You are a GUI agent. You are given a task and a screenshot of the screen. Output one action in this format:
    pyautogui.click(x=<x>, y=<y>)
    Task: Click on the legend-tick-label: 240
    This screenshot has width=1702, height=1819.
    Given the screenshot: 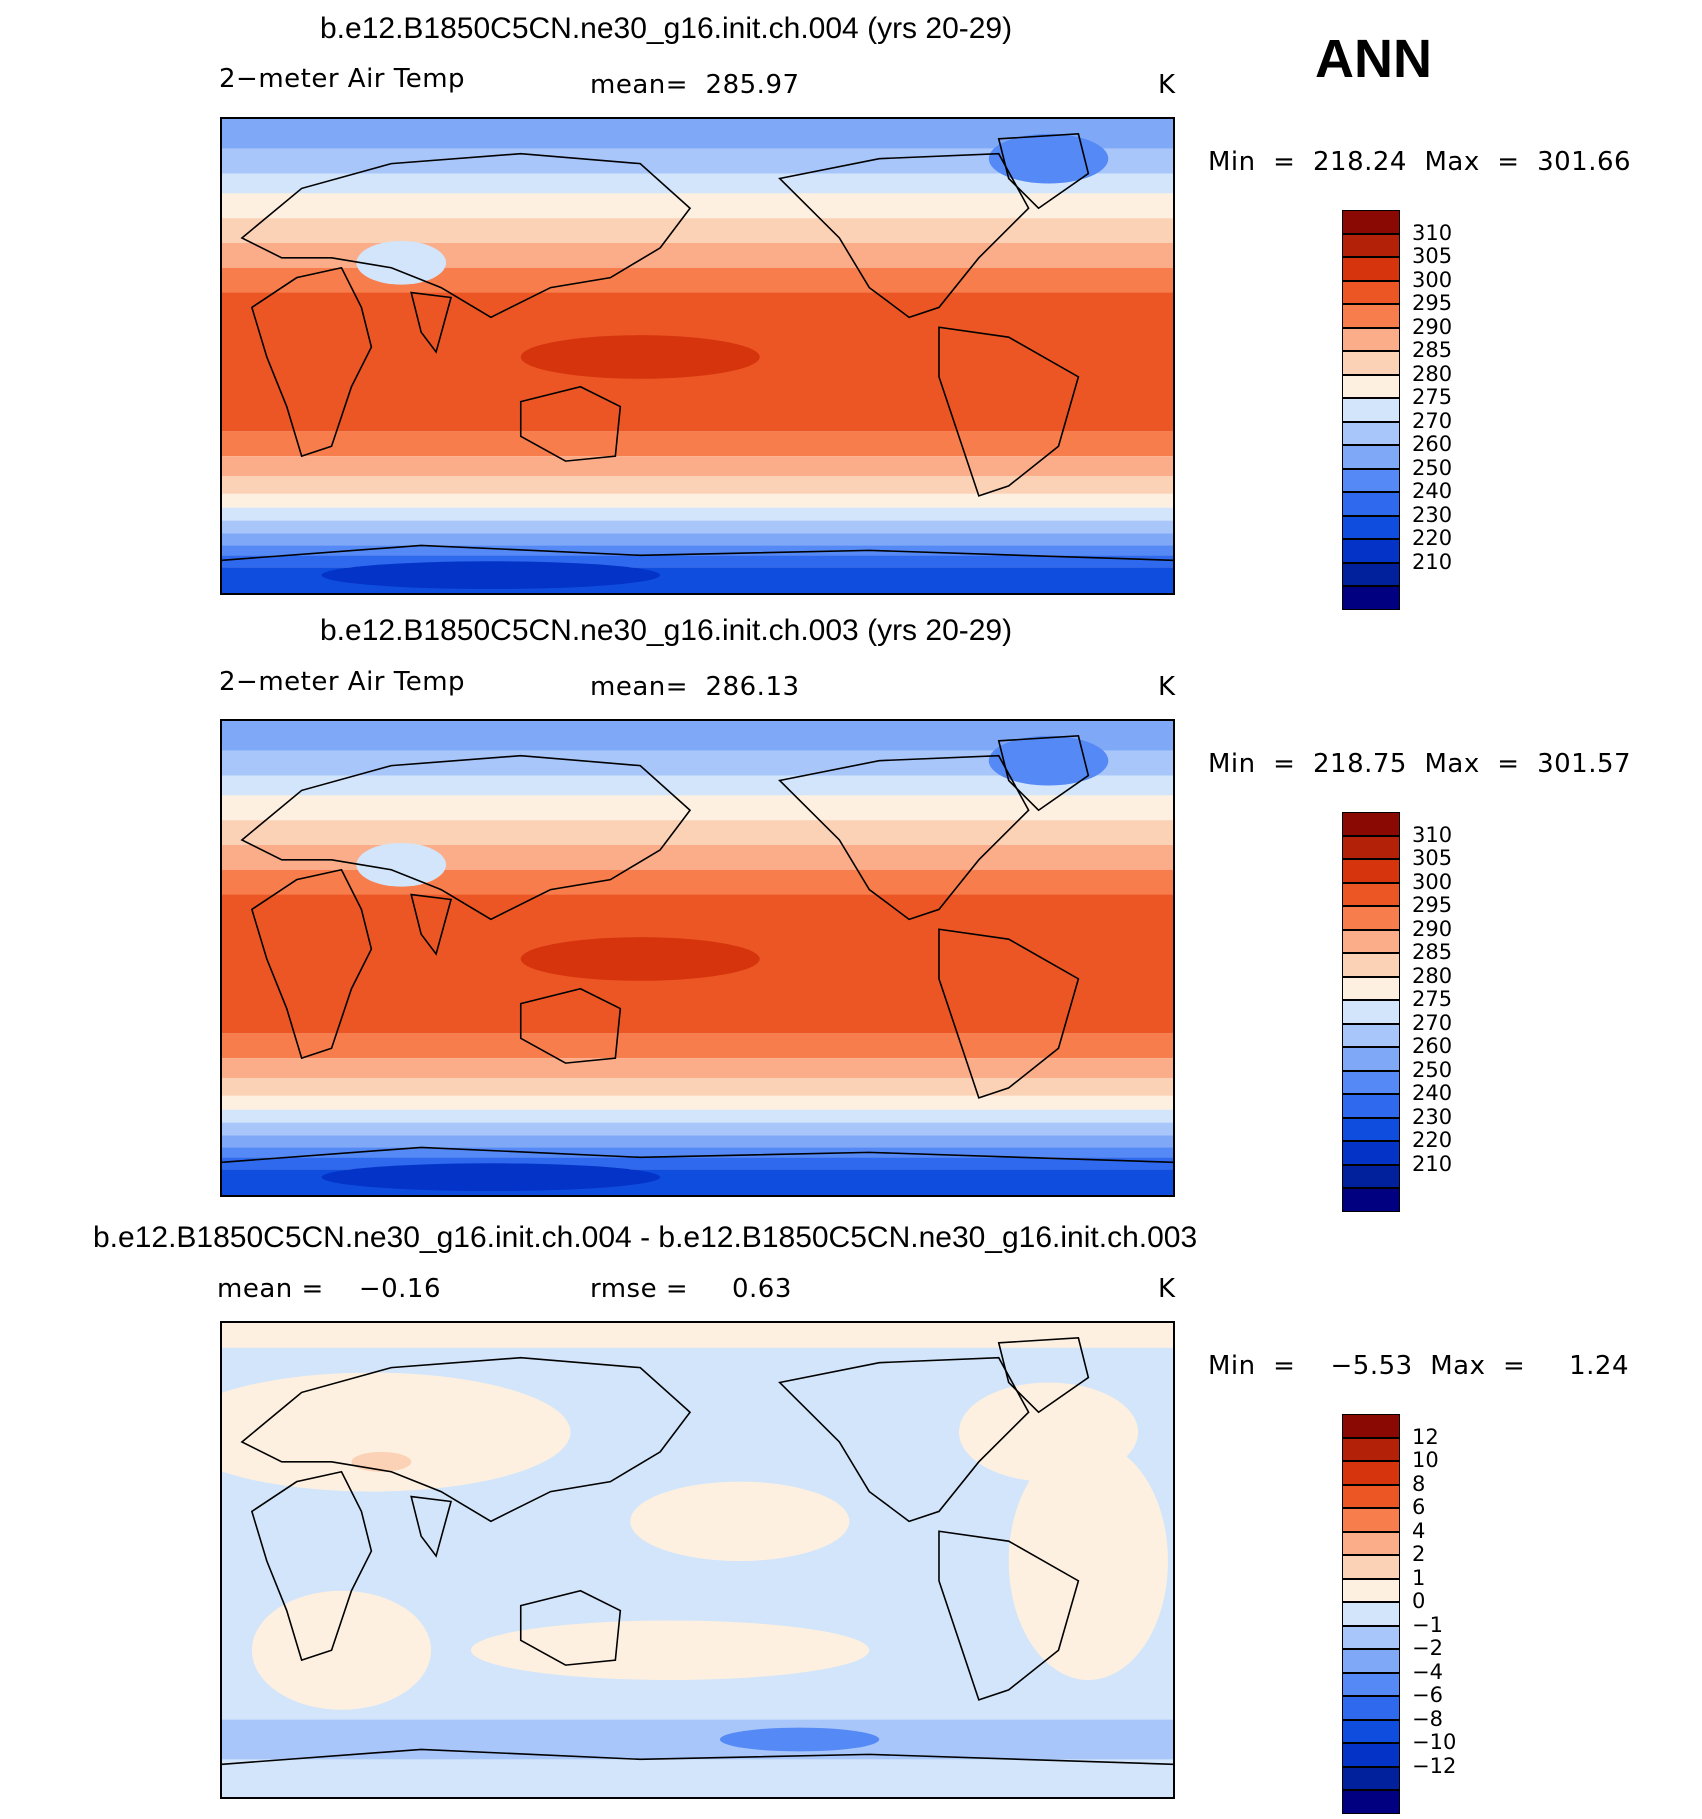 What is the action you would take?
    pyautogui.click(x=1432, y=1093)
    